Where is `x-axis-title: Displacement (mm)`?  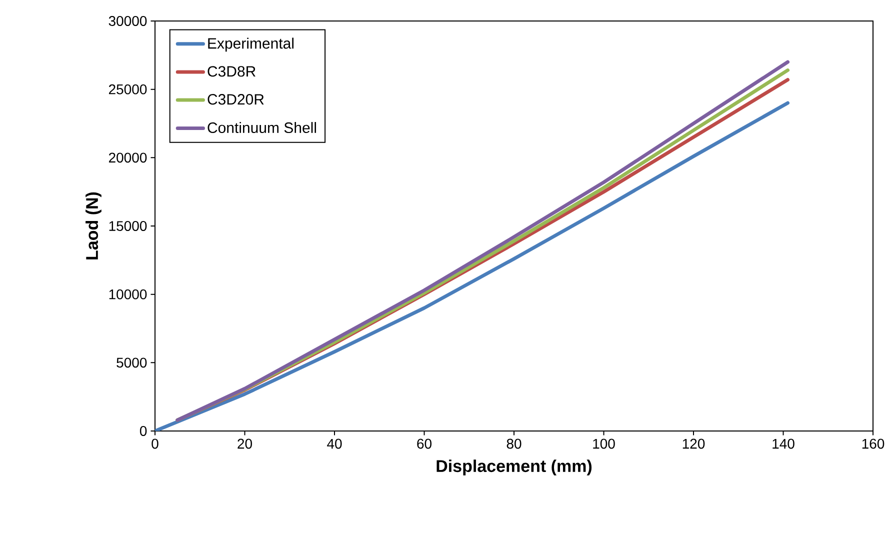 x-axis-title: Displacement (mm) is located at coordinates (514, 468).